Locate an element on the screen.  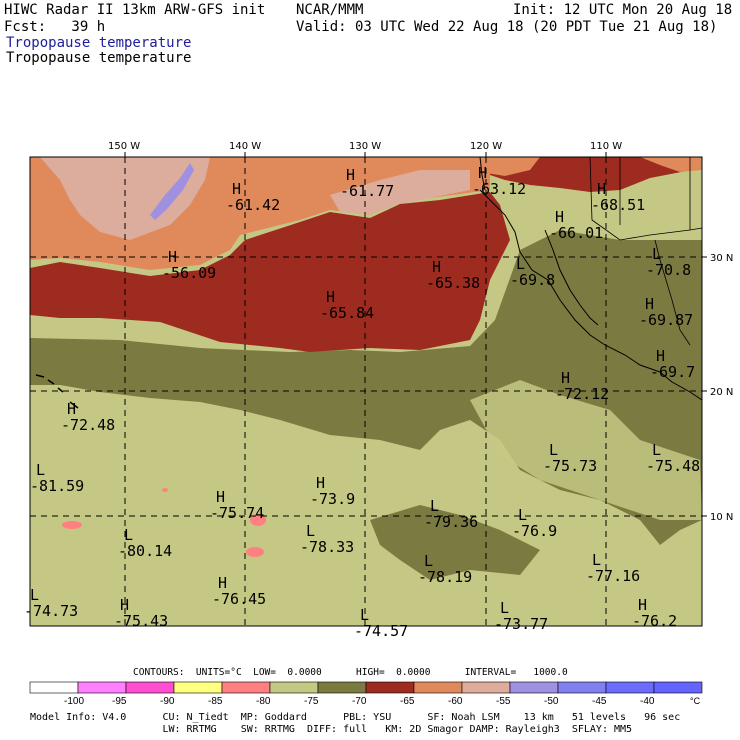
extremum-value: -70.8 is located at coordinates (668, 270).